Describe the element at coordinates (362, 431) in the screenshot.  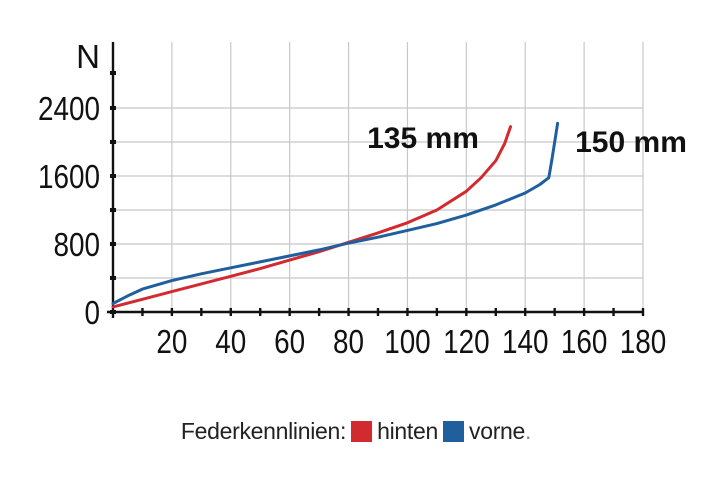
I see `legend-swatch-hinten` at that location.